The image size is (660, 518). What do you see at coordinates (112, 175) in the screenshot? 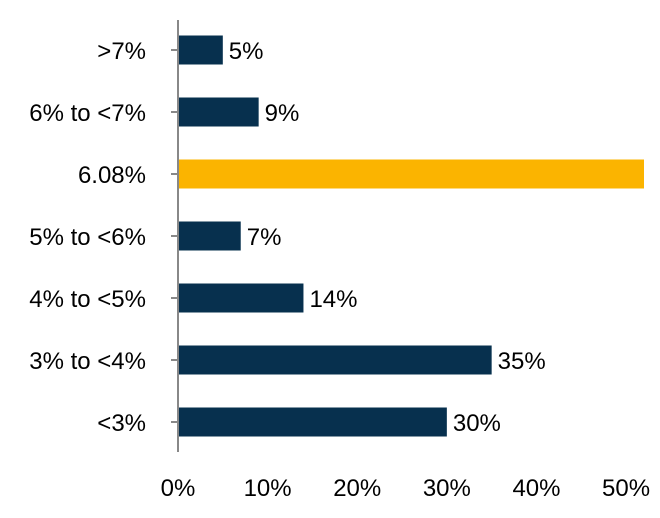
I see `category-label: 6.08%` at bounding box center [112, 175].